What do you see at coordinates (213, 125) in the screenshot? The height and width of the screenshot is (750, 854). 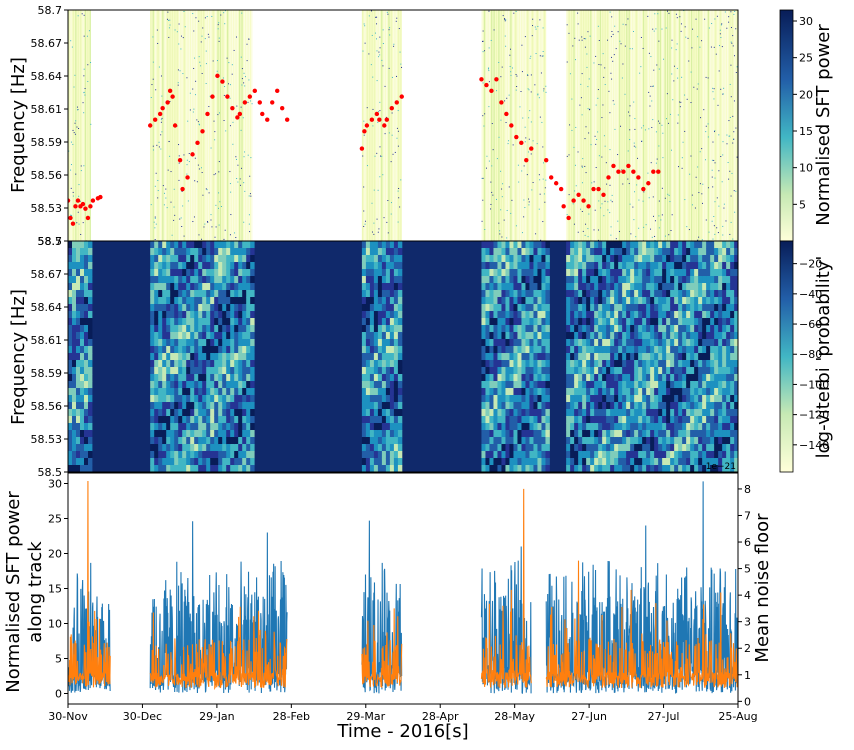 I see `power-column` at bounding box center [213, 125].